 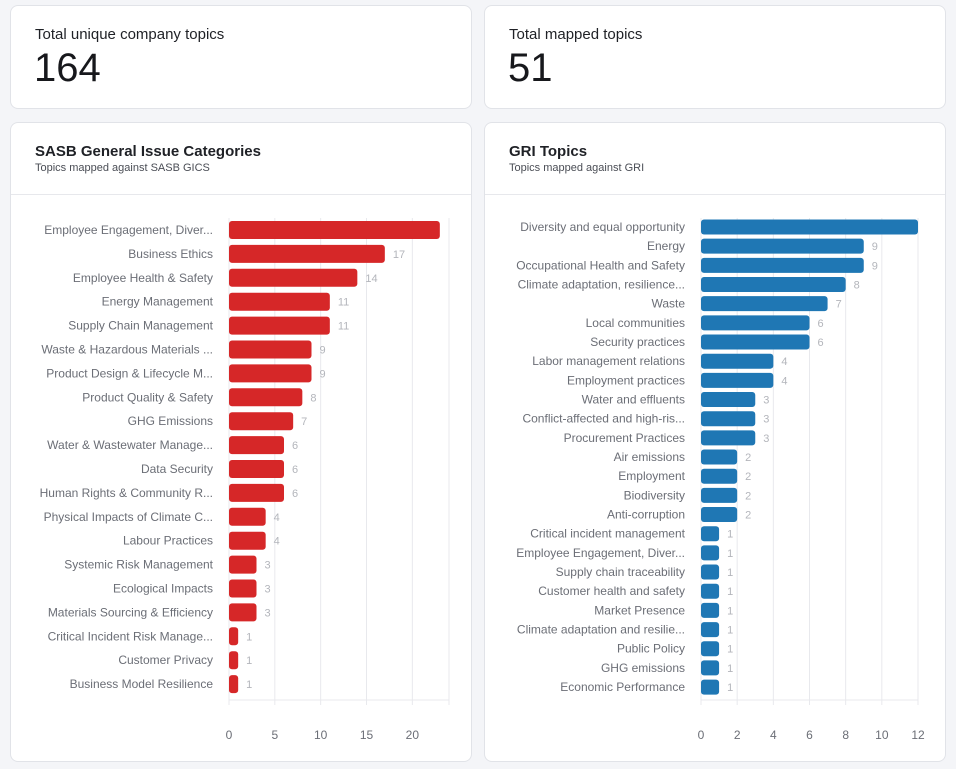 I want to click on stat-card-mapped-topics: Total mapped topics 51, so click(x=715, y=57).